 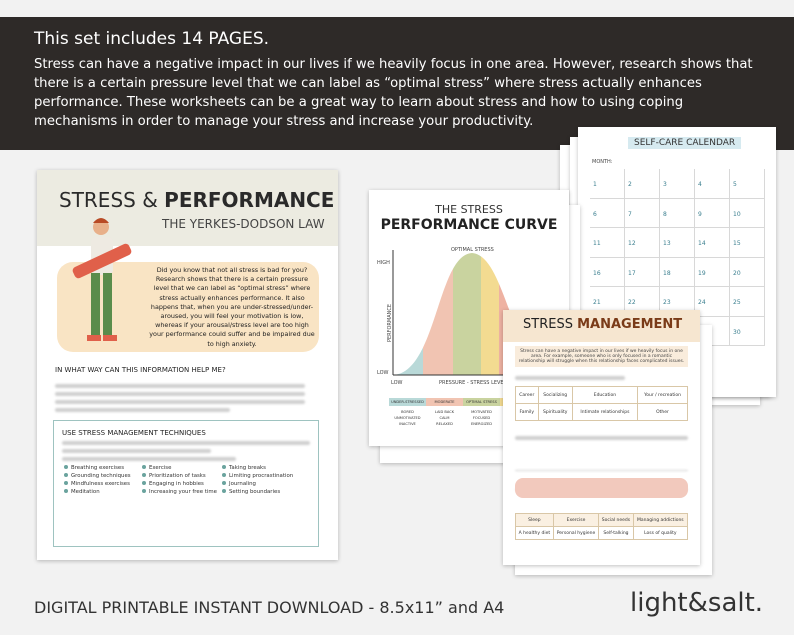 What do you see at coordinates (712, 184) in the screenshot?
I see `calendar-cell: 4` at bounding box center [712, 184].